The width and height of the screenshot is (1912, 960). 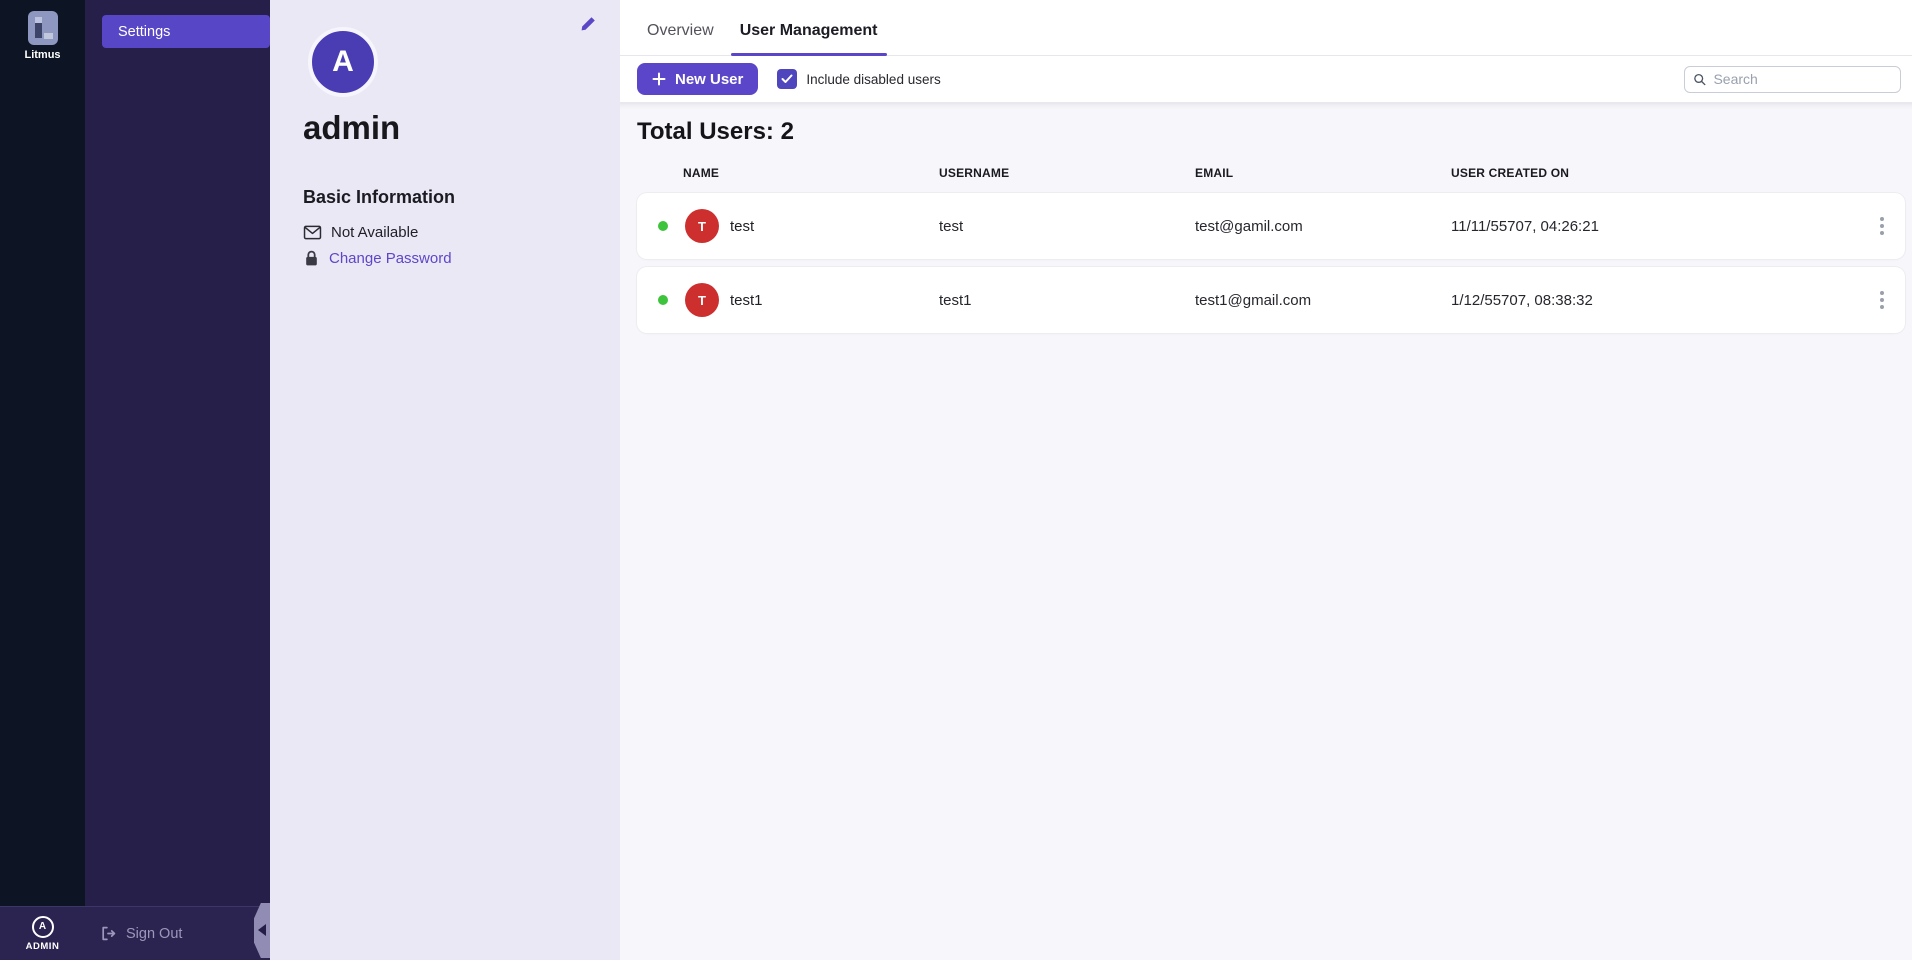 What do you see at coordinates (742, 226) in the screenshot?
I see `user-name: test` at bounding box center [742, 226].